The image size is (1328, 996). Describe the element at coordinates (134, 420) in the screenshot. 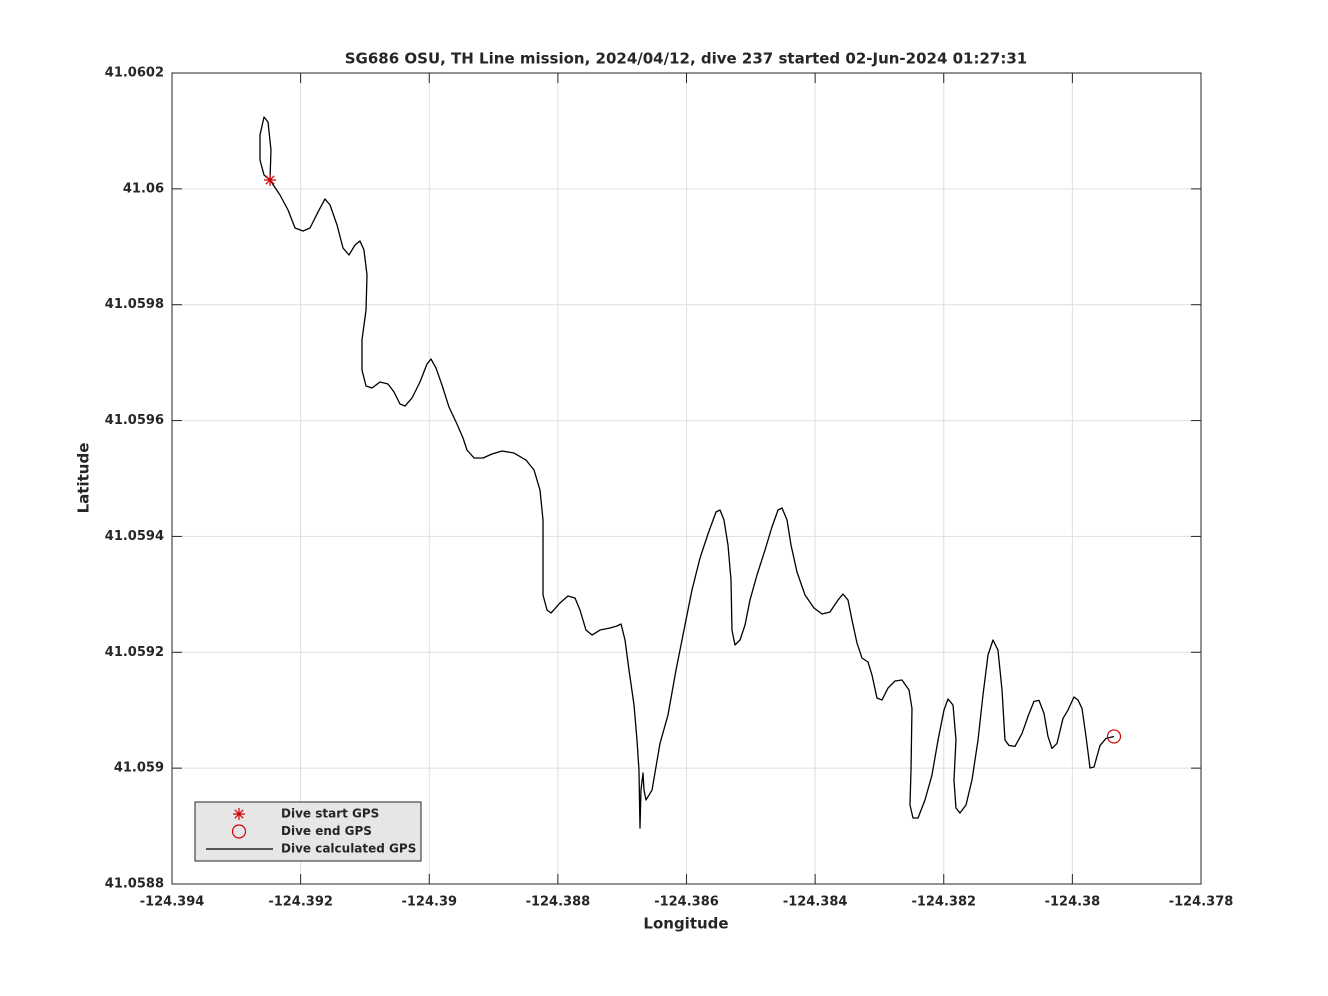

I see `y-tick-label: 41.0596` at that location.